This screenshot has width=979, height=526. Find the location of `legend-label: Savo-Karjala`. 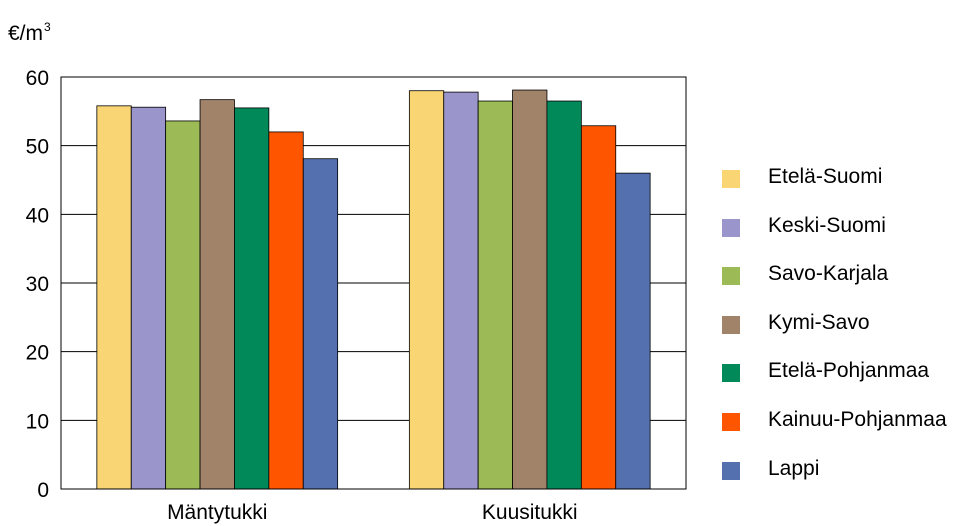

legend-label: Savo-Karjala is located at coordinates (828, 274).